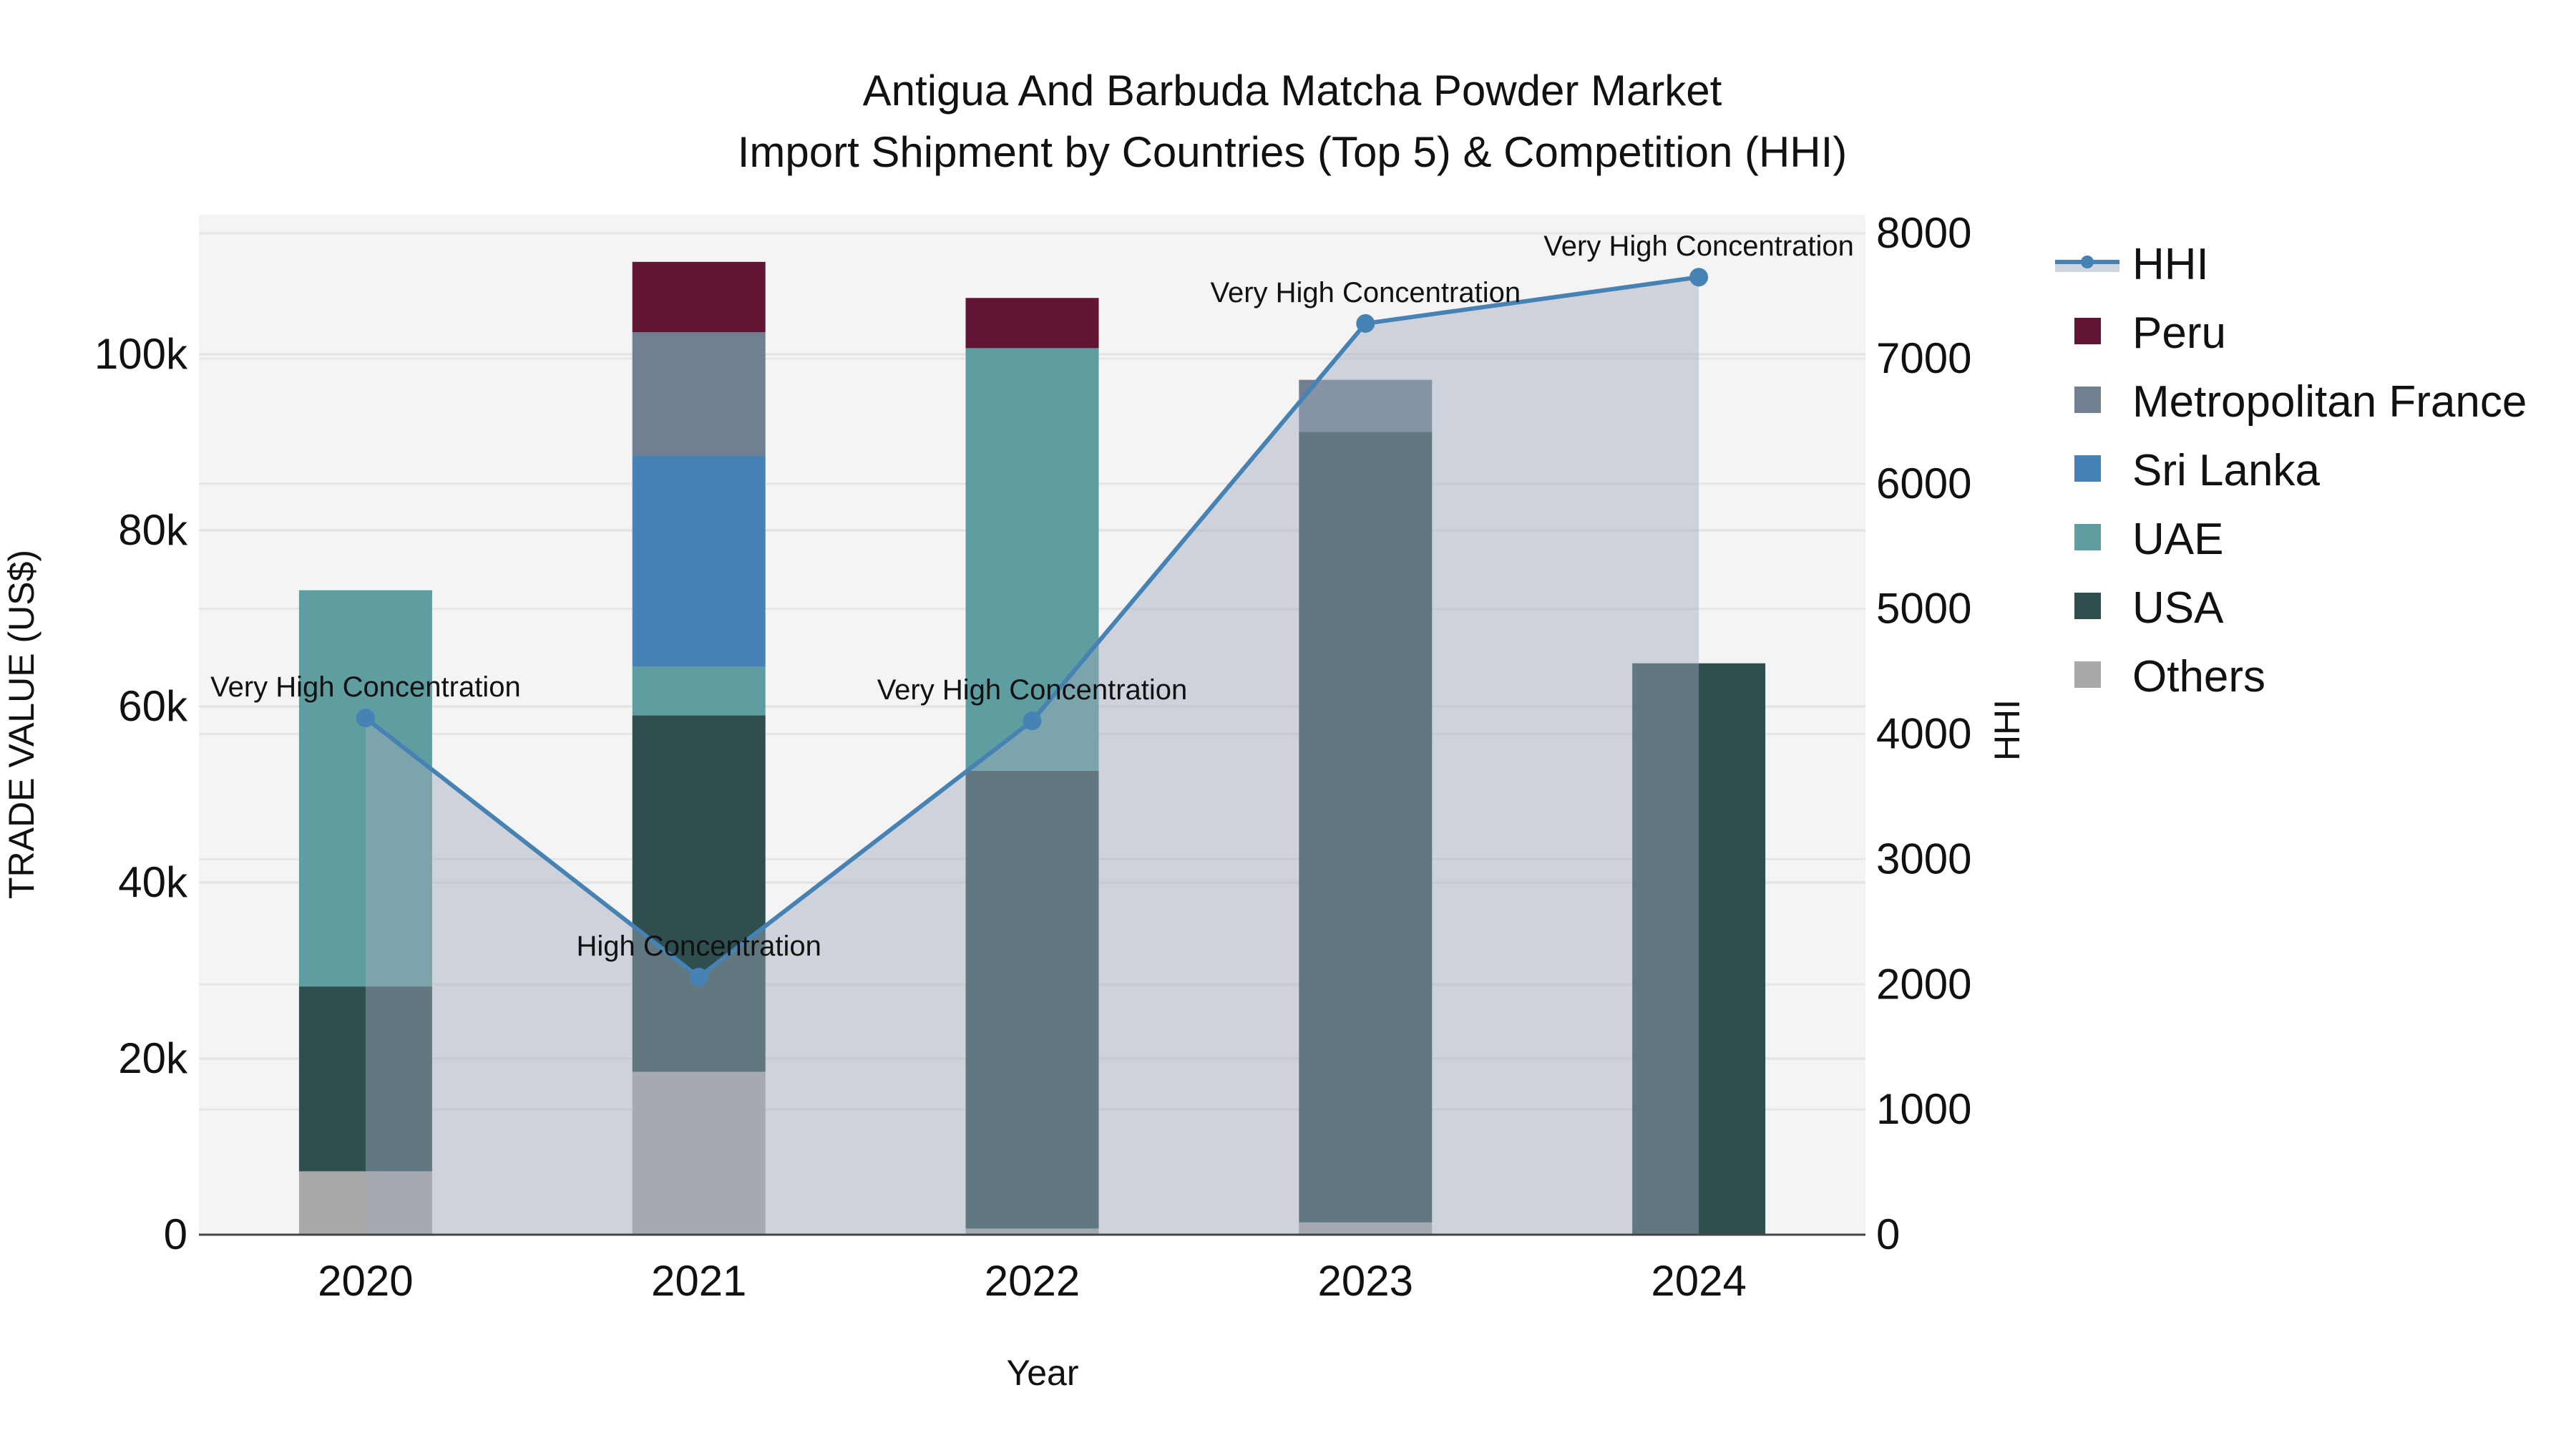 This screenshot has width=2576, height=1453. I want to click on y-left-tick-label: 60k, so click(153, 706).